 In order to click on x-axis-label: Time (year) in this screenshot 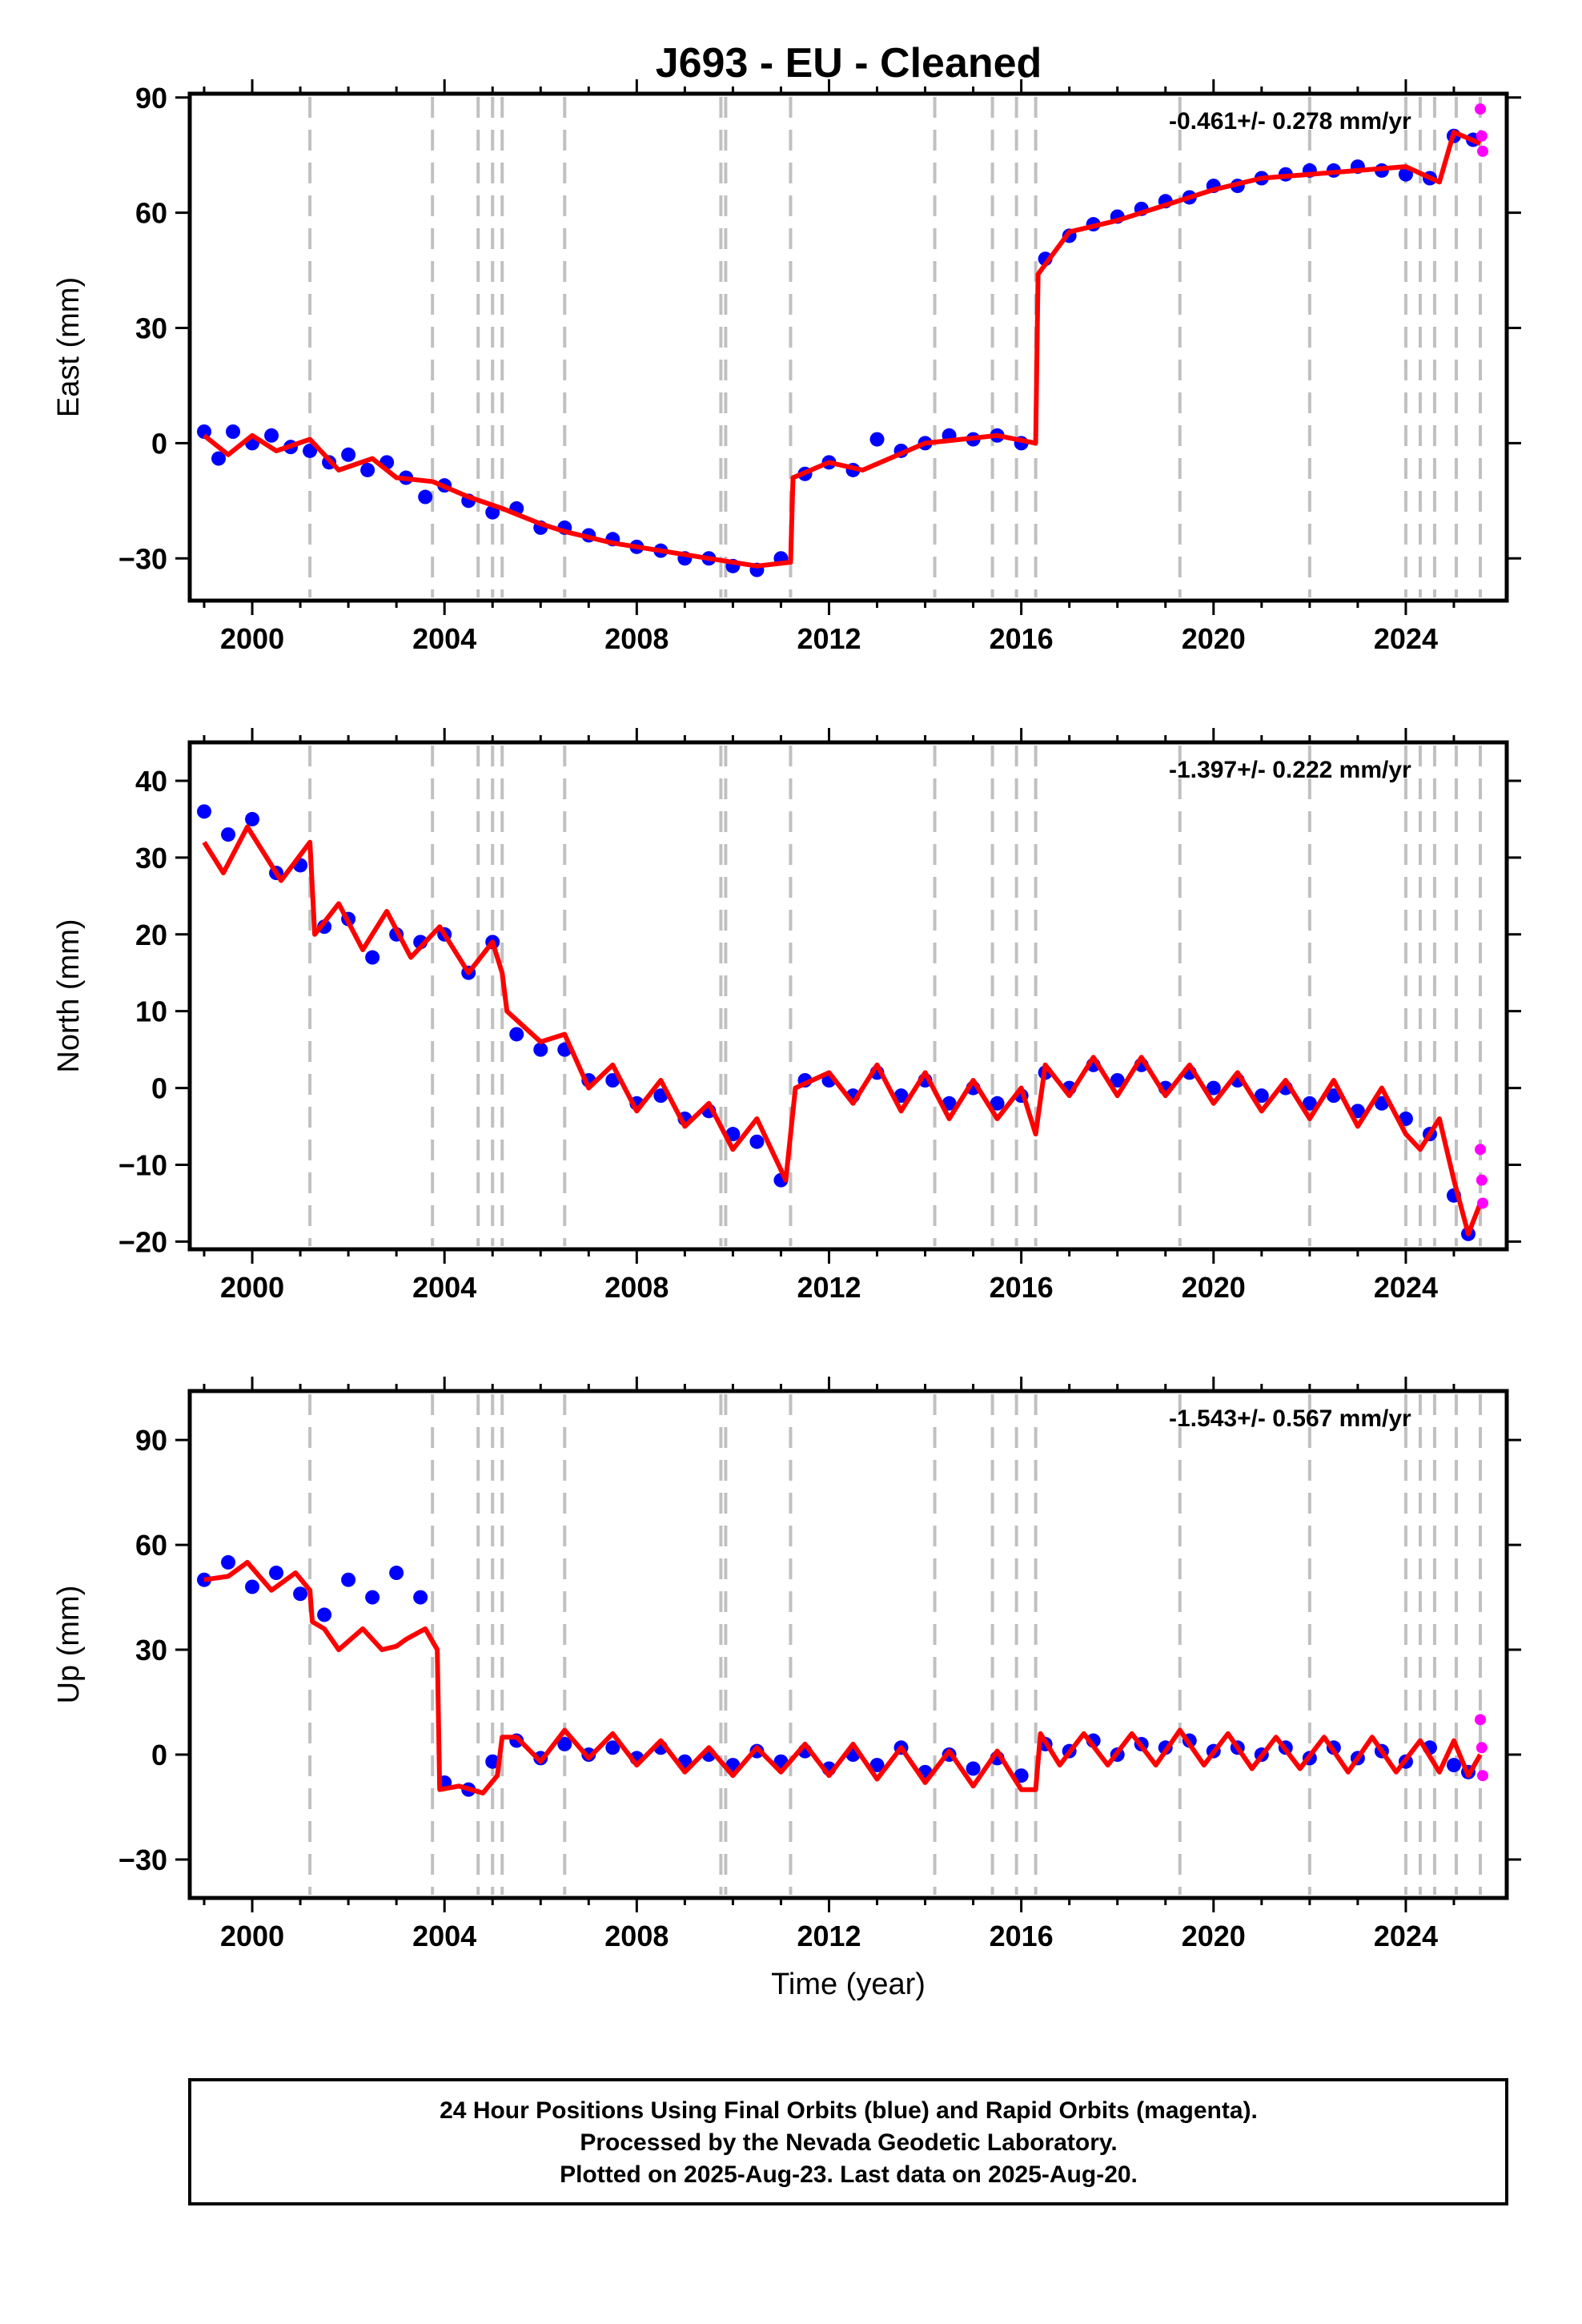, I will do `click(848, 1984)`.